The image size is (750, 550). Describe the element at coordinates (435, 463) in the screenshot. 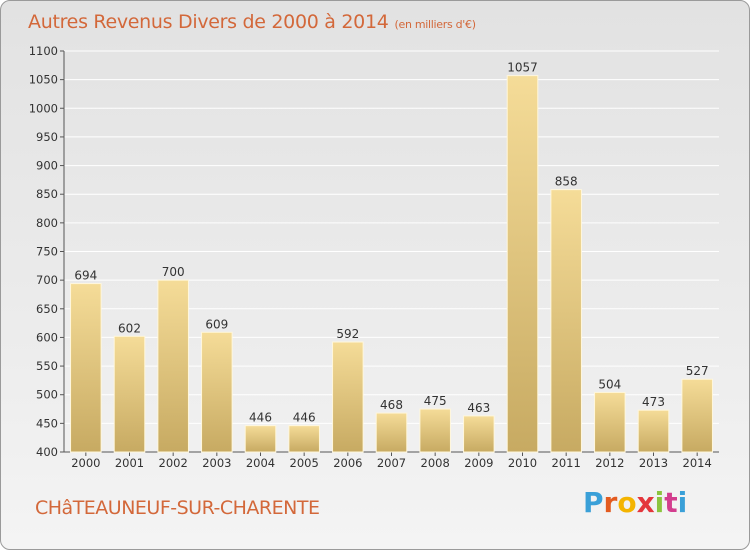

I see `x-tick-label: 2008` at that location.